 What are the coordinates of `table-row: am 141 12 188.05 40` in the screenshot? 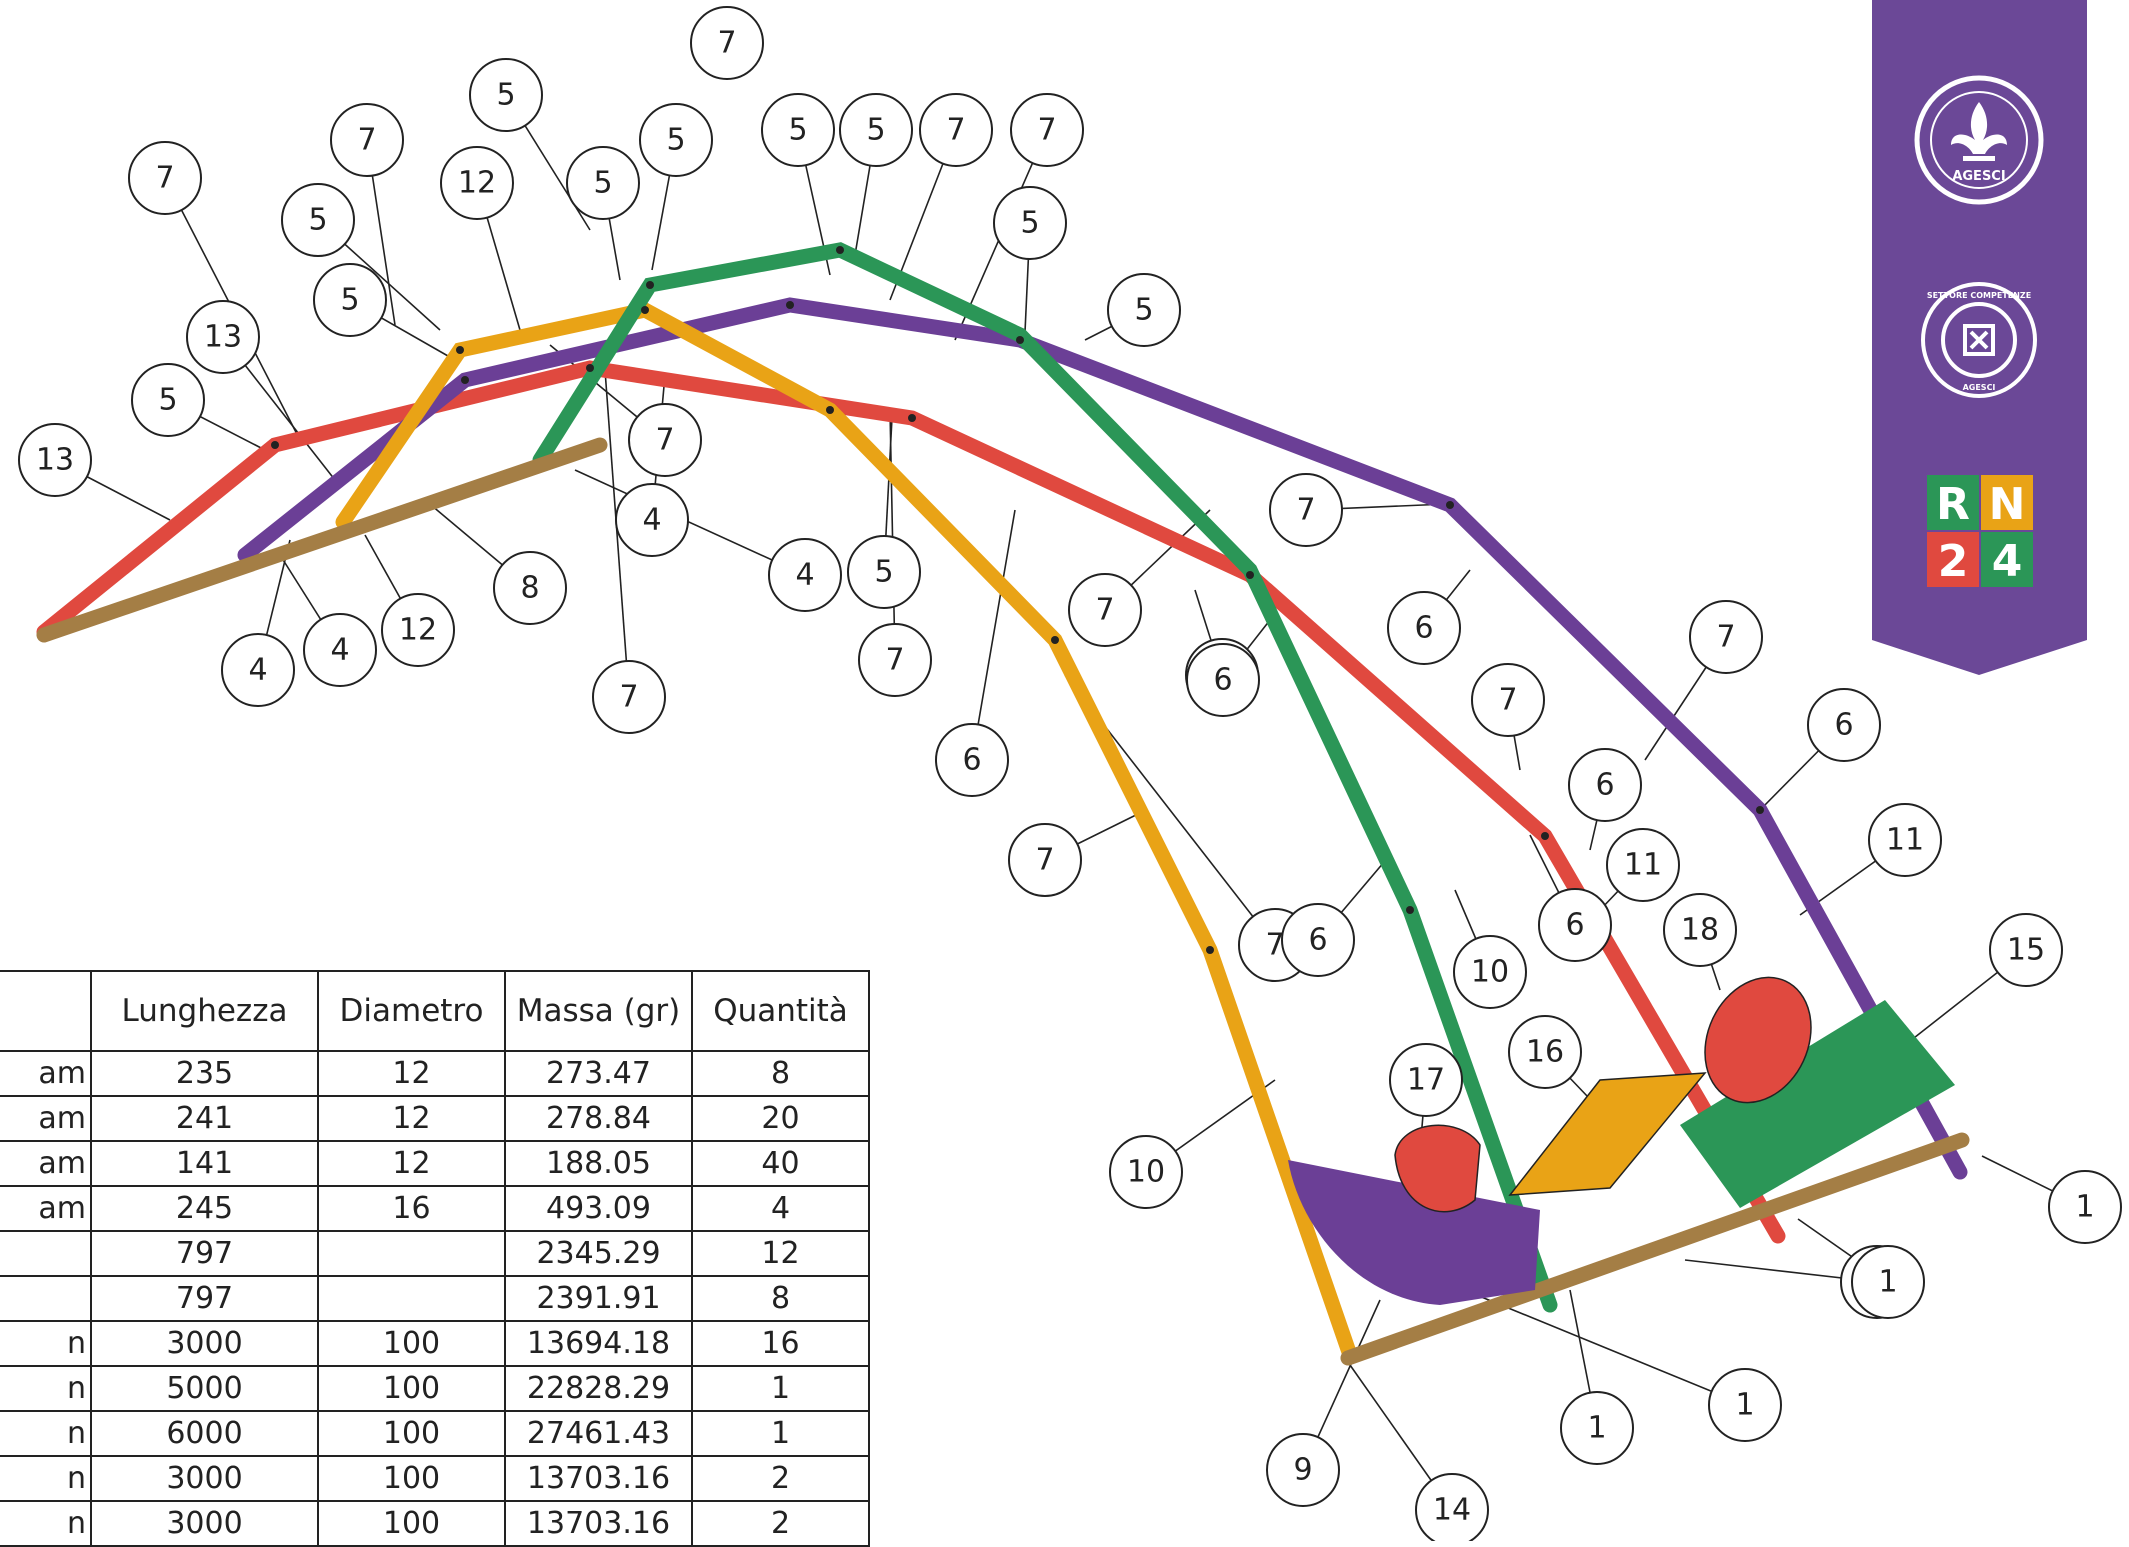 It's located at (435, 1163).